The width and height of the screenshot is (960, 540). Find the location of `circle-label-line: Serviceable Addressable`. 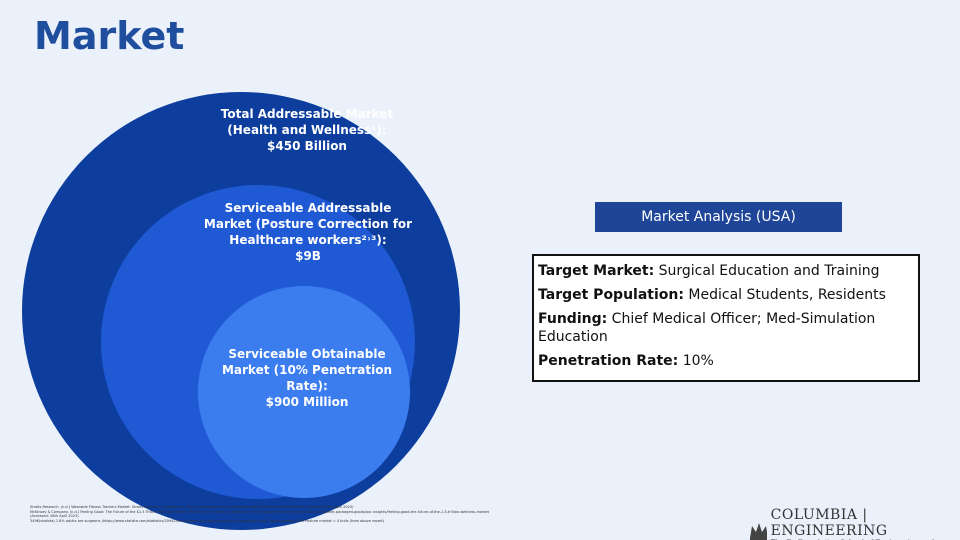

circle-label-line: Serviceable Addressable is located at coordinates (308, 208).